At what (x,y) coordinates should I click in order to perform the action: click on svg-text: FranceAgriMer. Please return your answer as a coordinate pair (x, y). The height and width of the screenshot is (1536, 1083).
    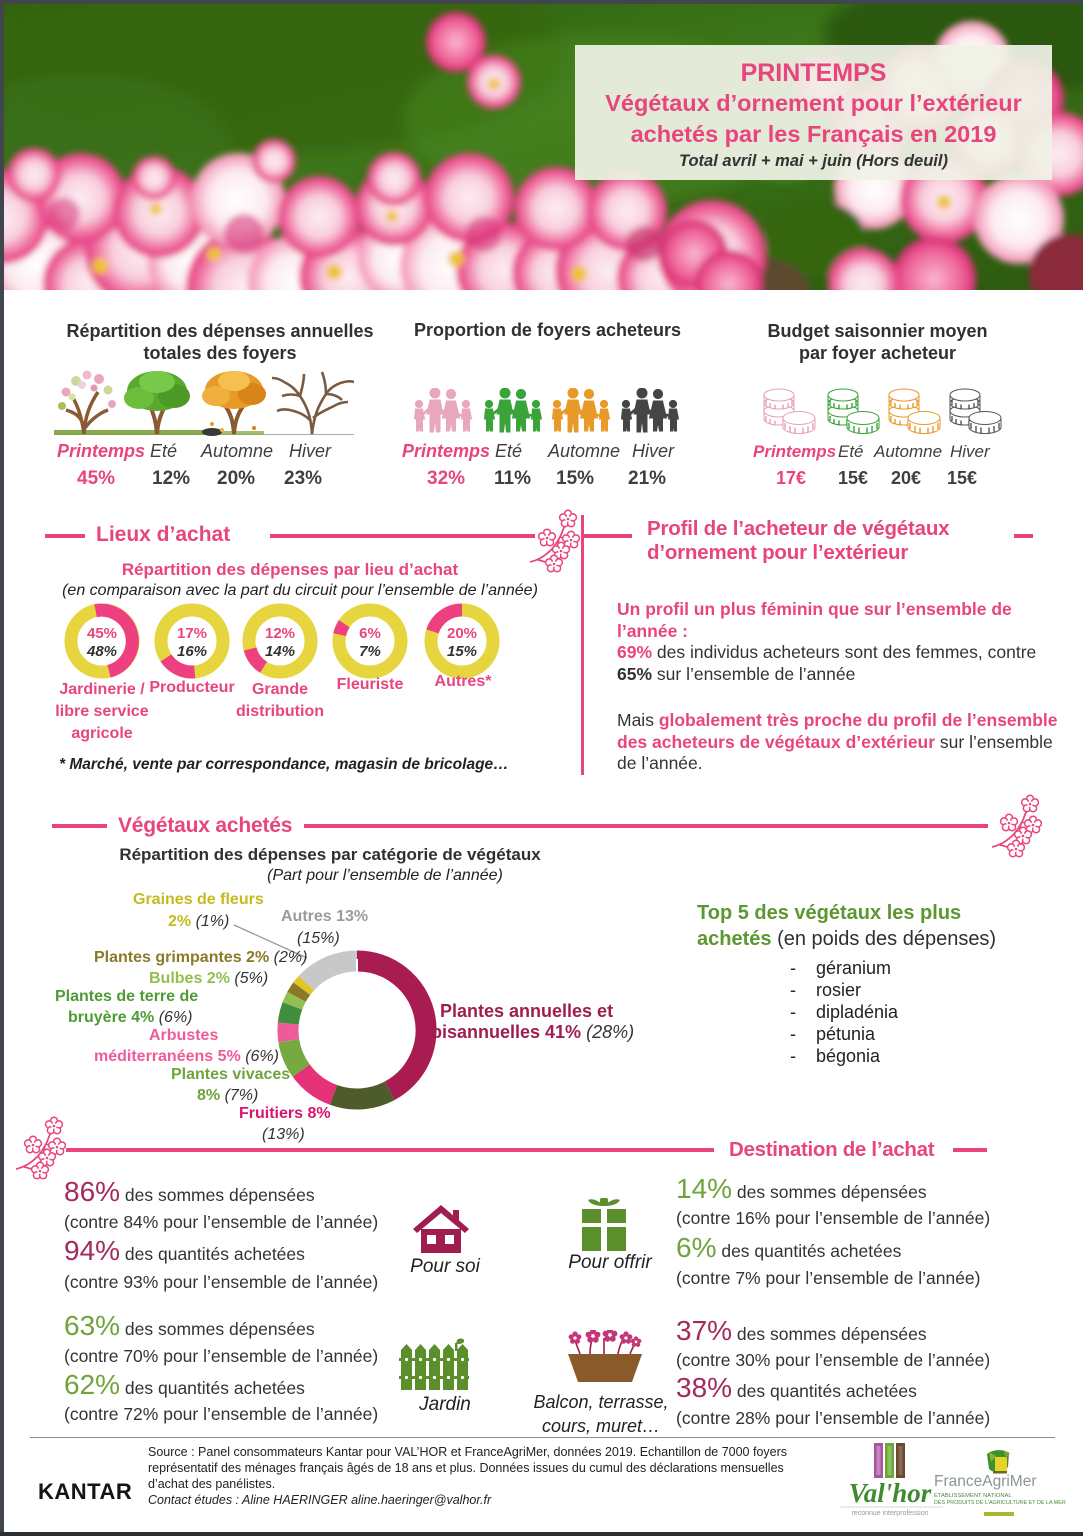
    Looking at the image, I should click on (985, 1481).